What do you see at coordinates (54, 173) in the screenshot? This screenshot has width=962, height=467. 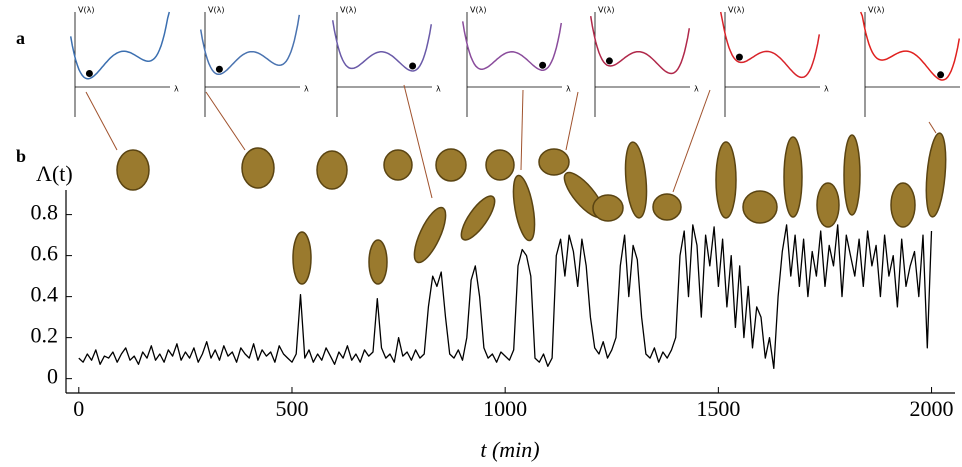 I see `y-axis-label: Λ(t)` at bounding box center [54, 173].